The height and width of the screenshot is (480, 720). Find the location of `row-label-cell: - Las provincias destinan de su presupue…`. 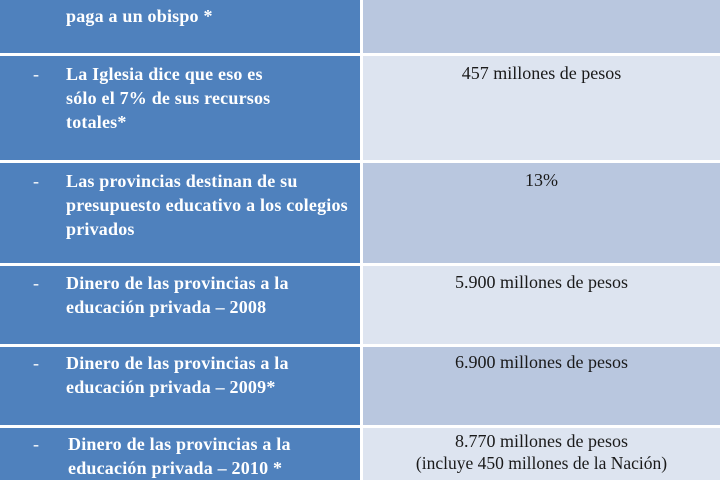

row-label-cell: - Las provincias destinan de su presupue… is located at coordinates (180, 213).